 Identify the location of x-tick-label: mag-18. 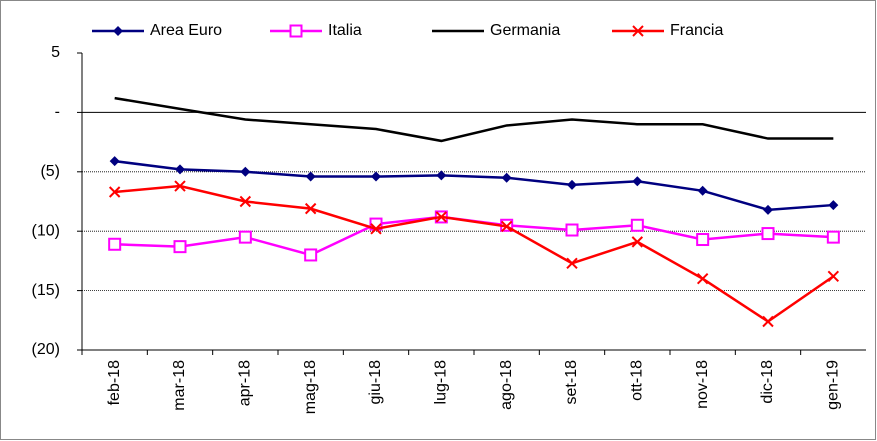
(310, 387).